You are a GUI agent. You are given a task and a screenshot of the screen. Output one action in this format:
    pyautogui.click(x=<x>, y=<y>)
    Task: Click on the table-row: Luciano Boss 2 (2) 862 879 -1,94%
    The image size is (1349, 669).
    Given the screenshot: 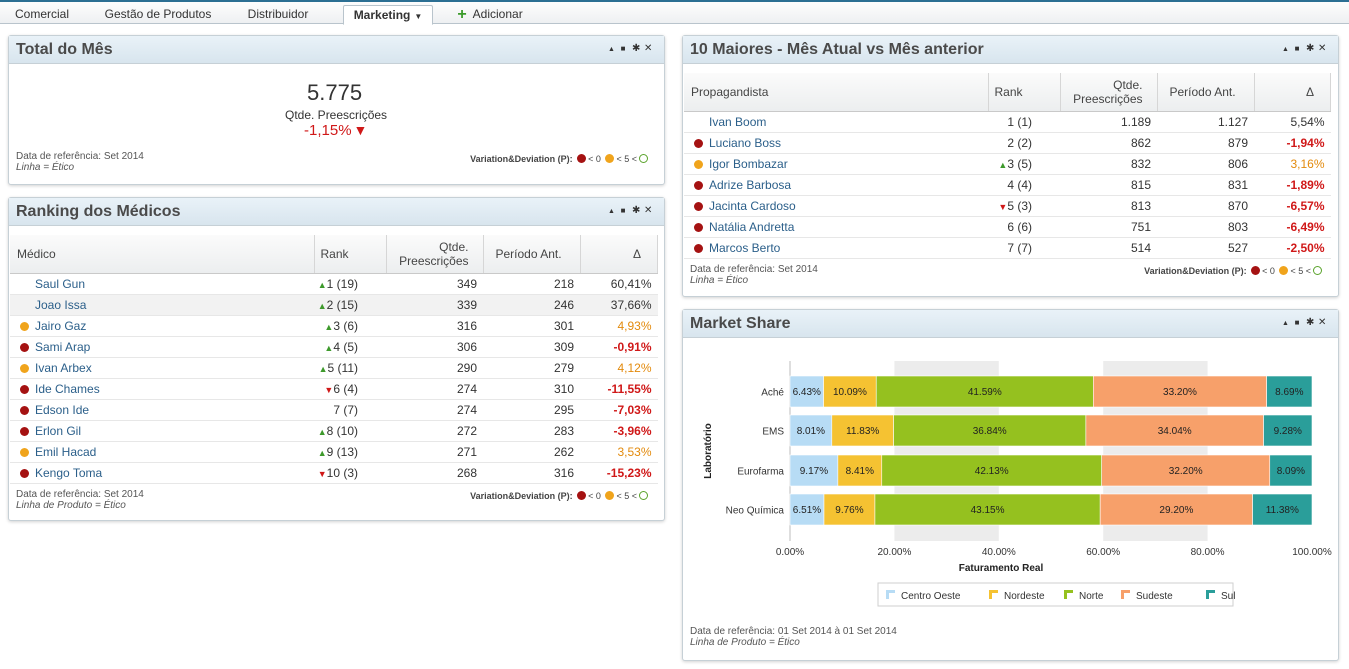 What is the action you would take?
    pyautogui.click(x=1007, y=143)
    